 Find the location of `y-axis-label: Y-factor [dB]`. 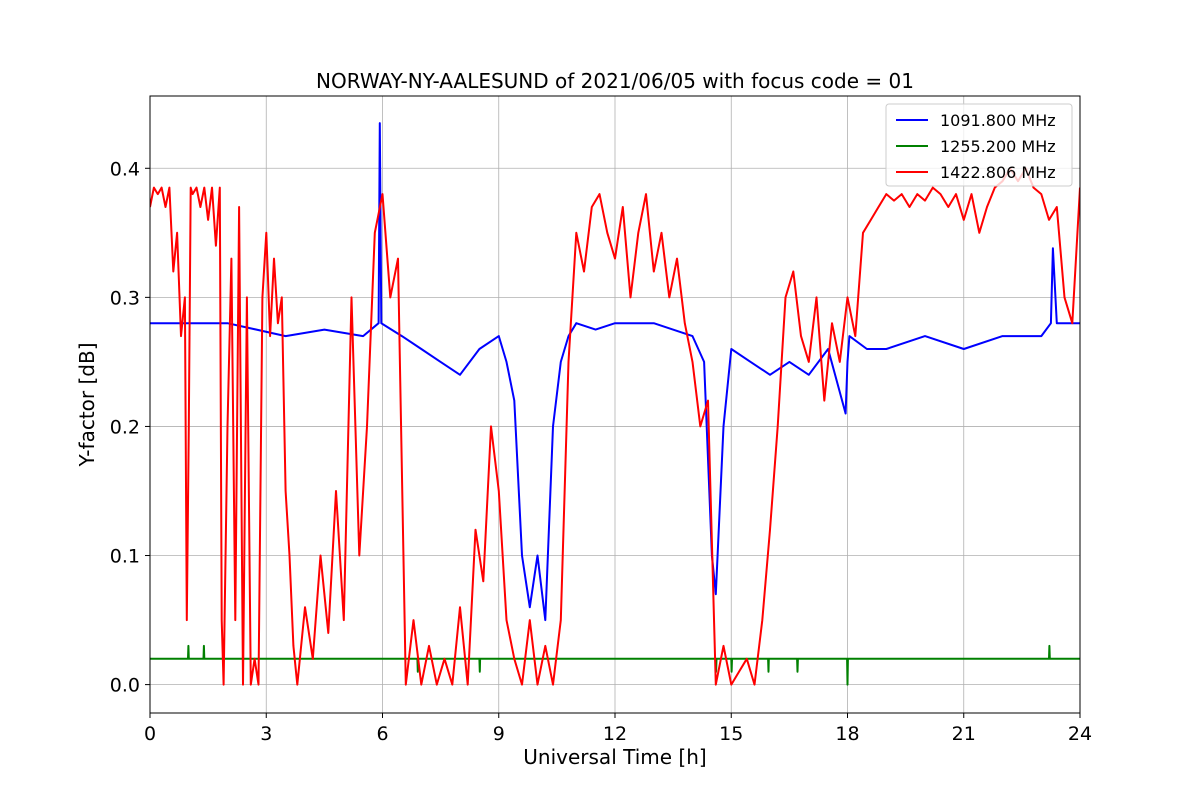

y-axis-label: Y-factor [dB] is located at coordinates (87, 404).